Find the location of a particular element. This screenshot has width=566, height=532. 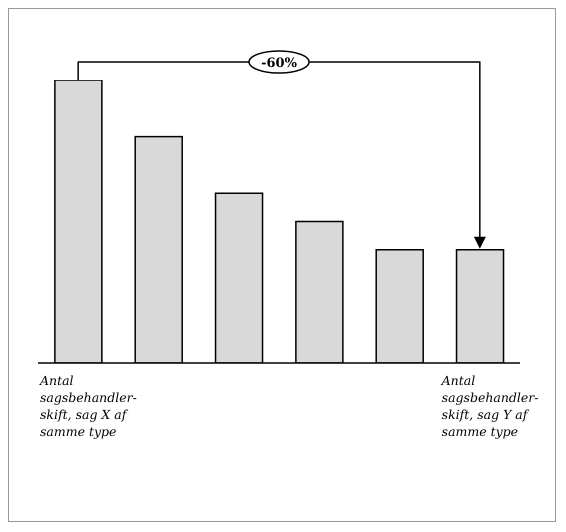

x-tick-label: Antal sagsbehandler-skift, sag Y af samme type is located at coordinates (489, 406).